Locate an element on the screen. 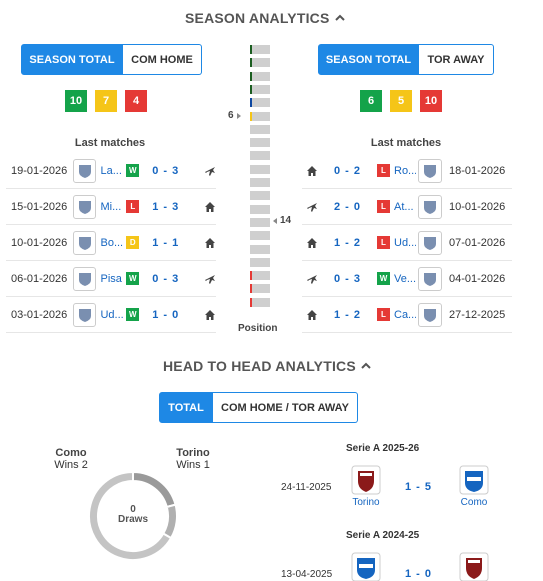 Image resolution: width=543 pixels, height=581 pixels. match-date: 10-01-2026 is located at coordinates (39, 242).